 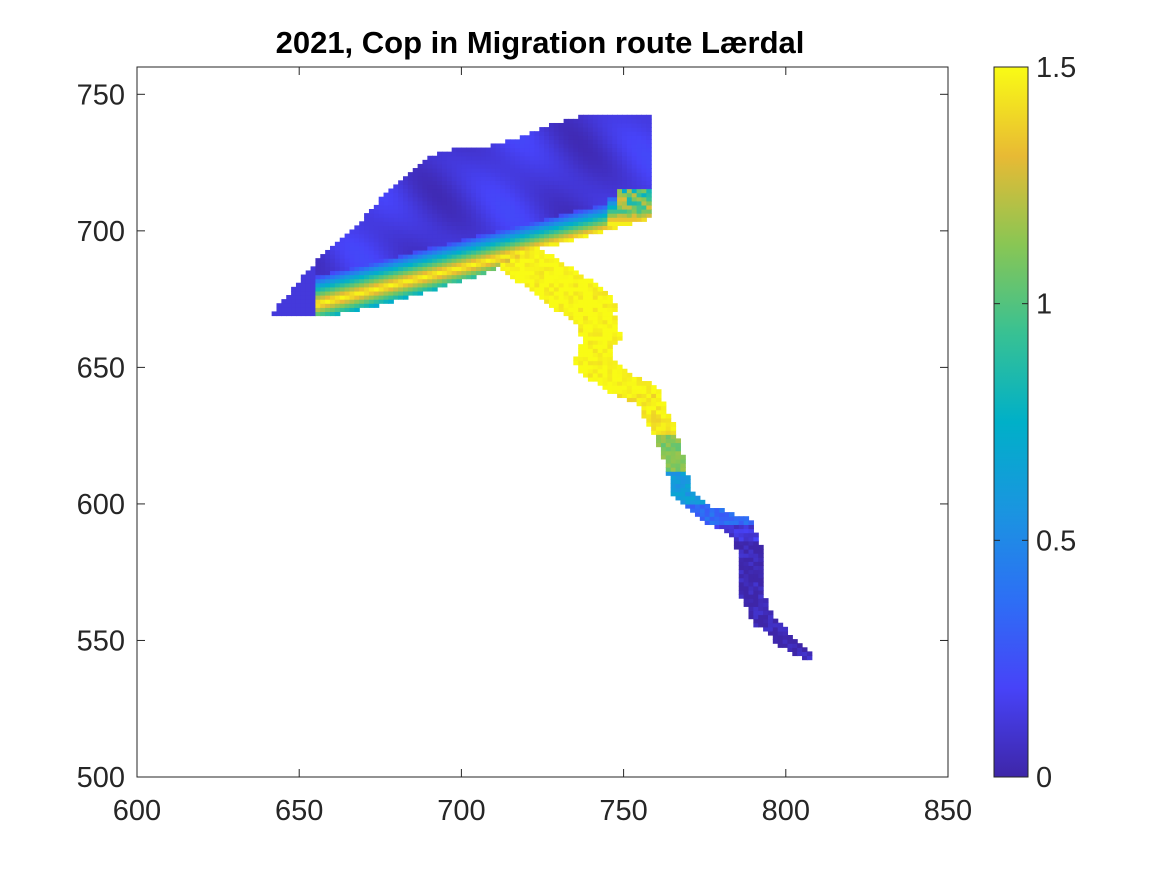 I want to click on colorbar-tick-label: 1, so click(x=1044, y=305).